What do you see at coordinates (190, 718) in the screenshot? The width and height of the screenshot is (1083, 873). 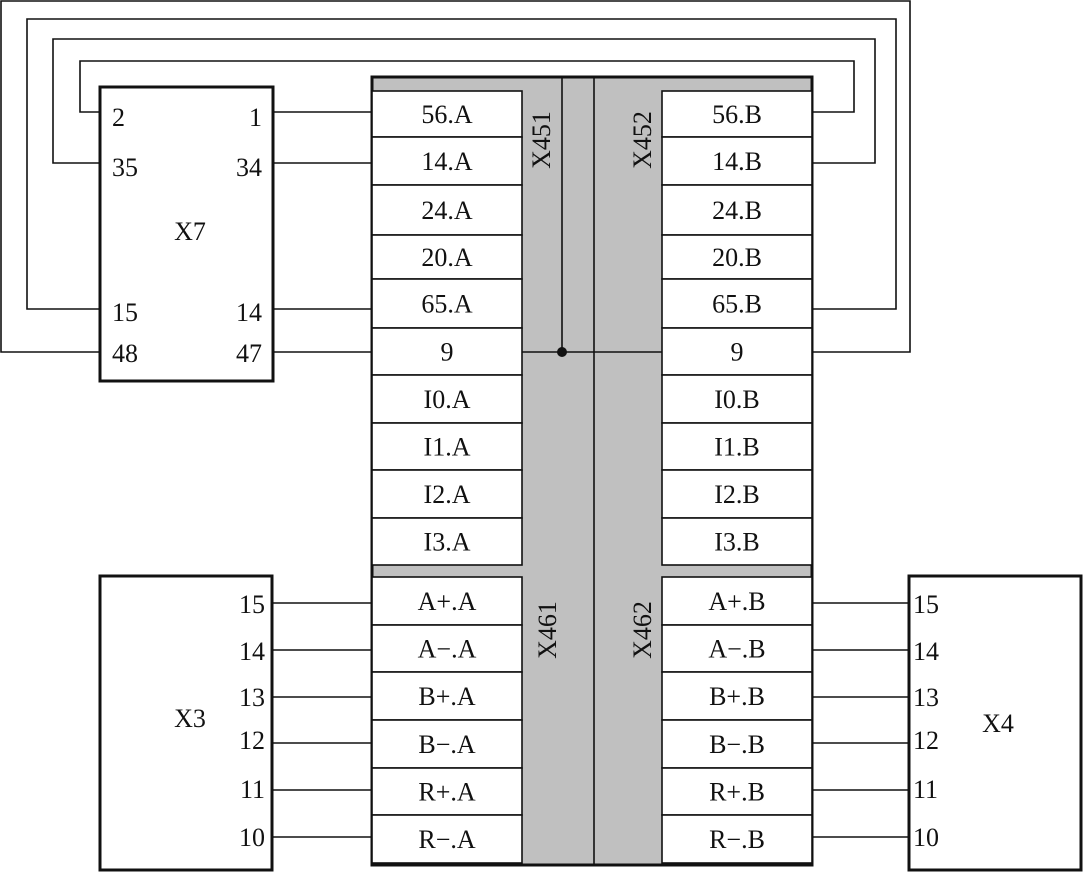 I see `x3-label: X3` at bounding box center [190, 718].